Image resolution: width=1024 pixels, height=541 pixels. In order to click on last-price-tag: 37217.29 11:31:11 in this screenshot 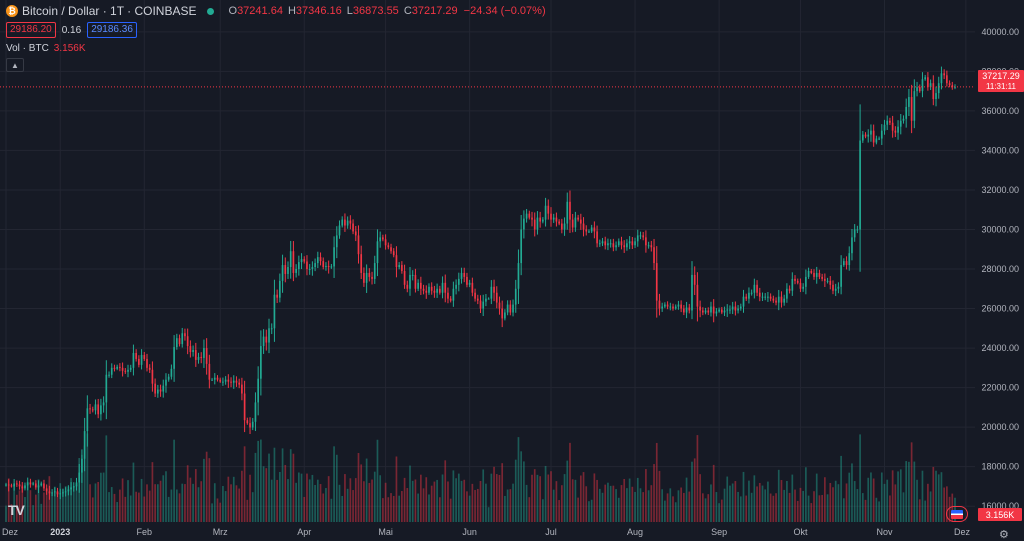, I will do `click(1001, 81)`.